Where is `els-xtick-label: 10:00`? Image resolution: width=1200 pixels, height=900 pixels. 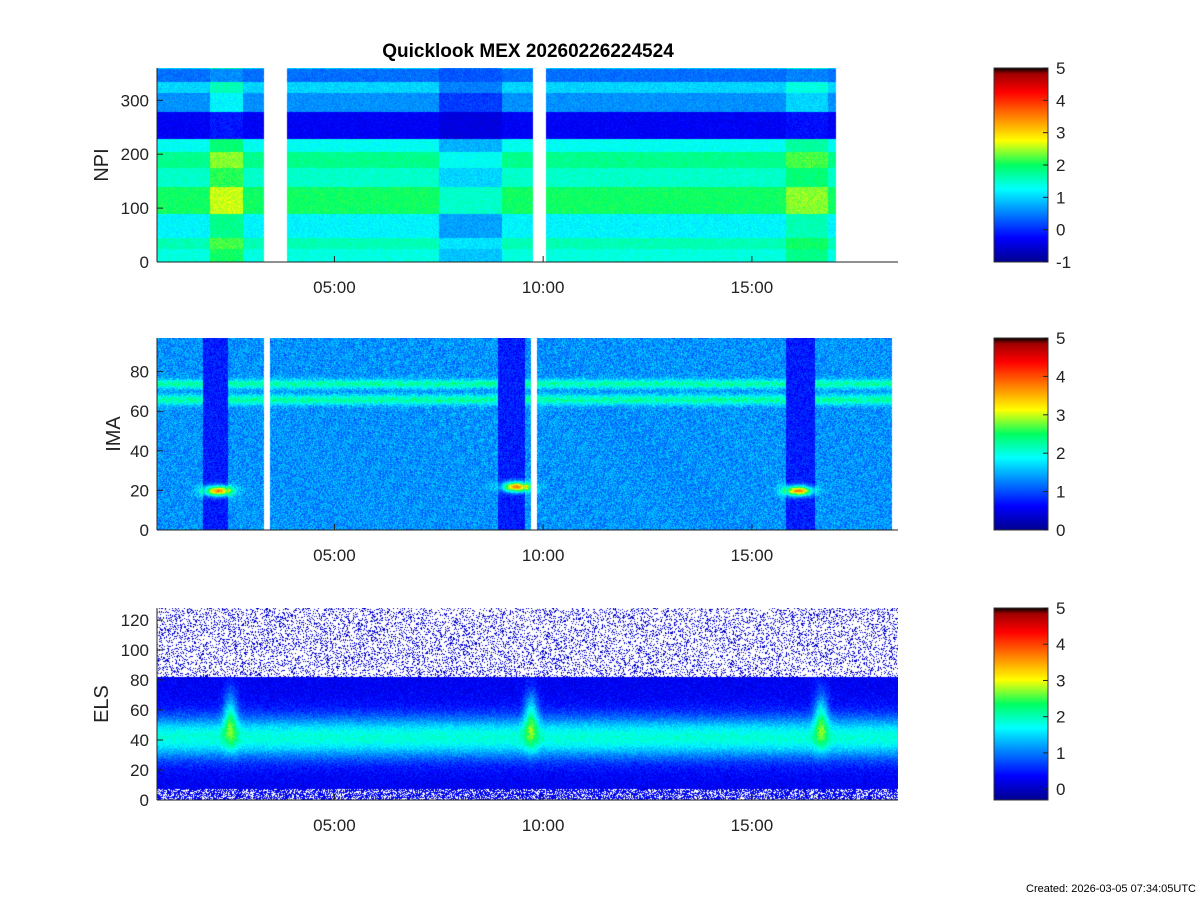
els-xtick-label: 10:00 is located at coordinates (543, 825).